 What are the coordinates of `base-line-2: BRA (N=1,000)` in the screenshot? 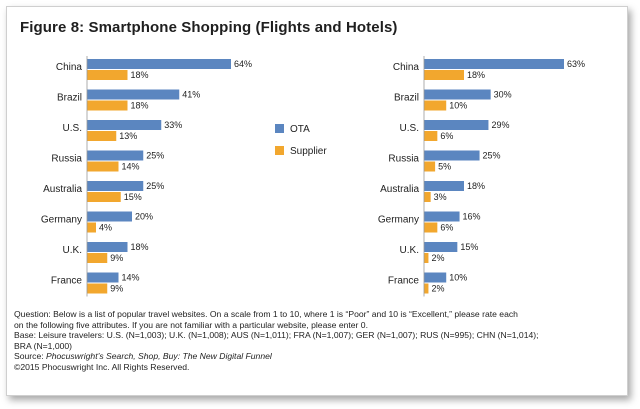 It's located at (43, 345).